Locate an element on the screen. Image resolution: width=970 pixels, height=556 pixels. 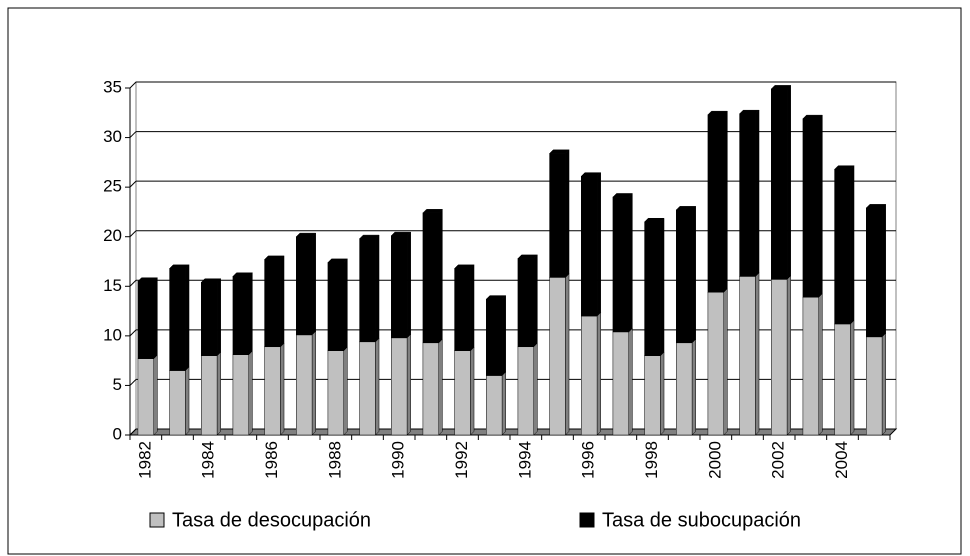
x-tick-label: 1992 is located at coordinates (461, 460).